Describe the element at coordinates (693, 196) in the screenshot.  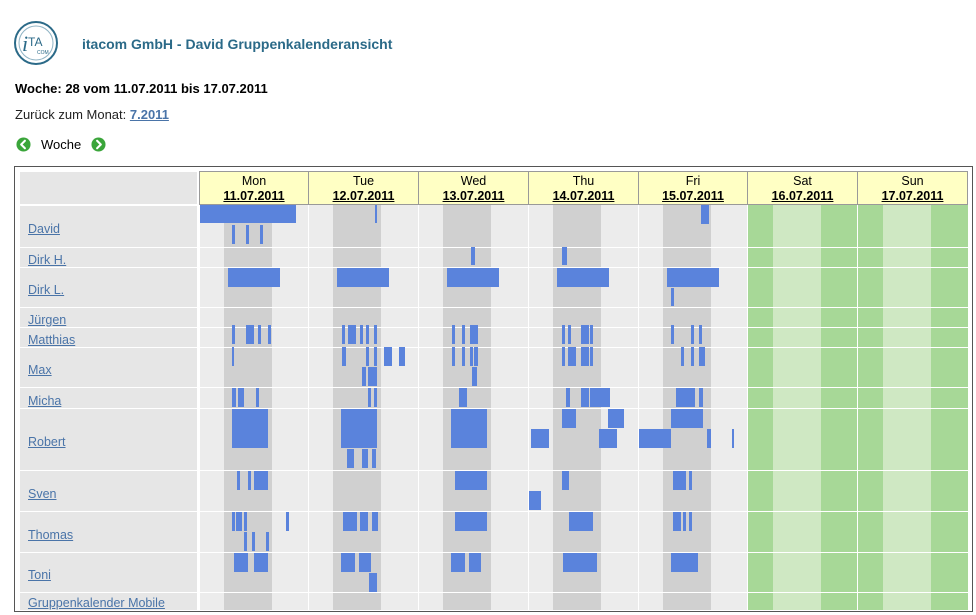
I see `day-date-link: 15.07.2011` at that location.